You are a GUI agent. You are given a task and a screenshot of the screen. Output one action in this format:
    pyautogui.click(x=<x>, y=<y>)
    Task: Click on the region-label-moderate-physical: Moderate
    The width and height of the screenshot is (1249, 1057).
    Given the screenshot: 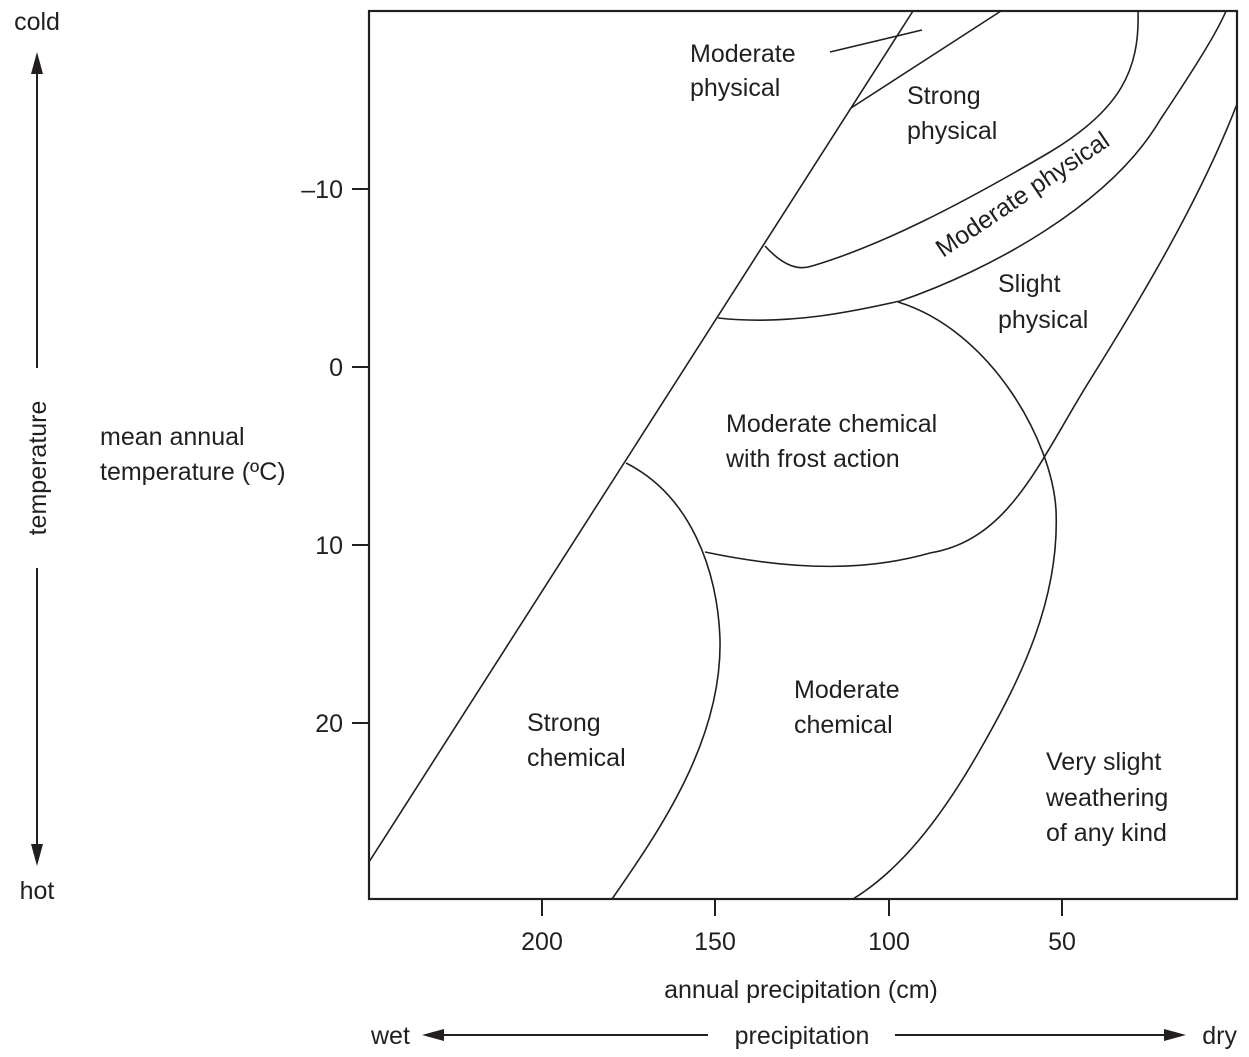 What is the action you would take?
    pyautogui.click(x=743, y=54)
    